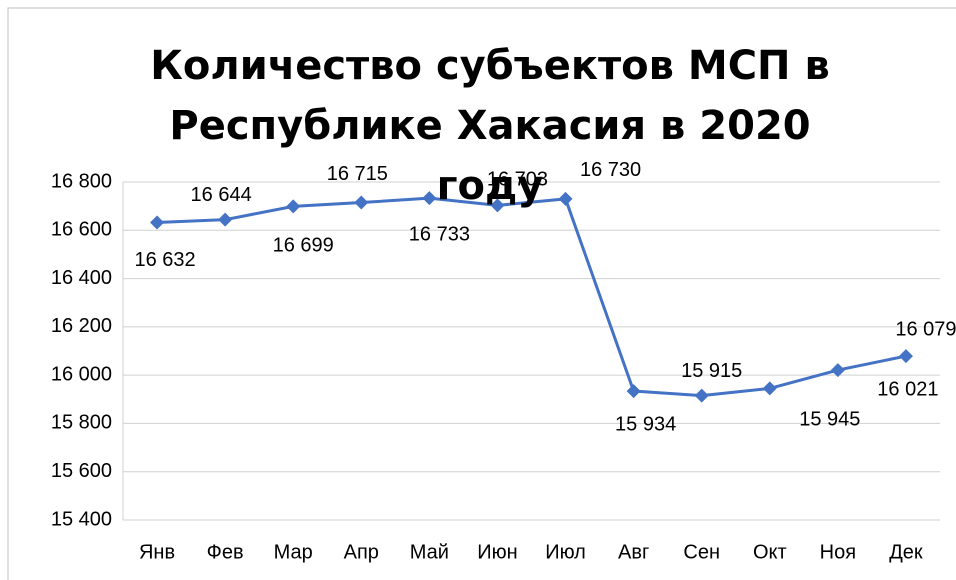  What do you see at coordinates (925, 329) in the screenshot?
I see `data-label: 16 079` at bounding box center [925, 329].